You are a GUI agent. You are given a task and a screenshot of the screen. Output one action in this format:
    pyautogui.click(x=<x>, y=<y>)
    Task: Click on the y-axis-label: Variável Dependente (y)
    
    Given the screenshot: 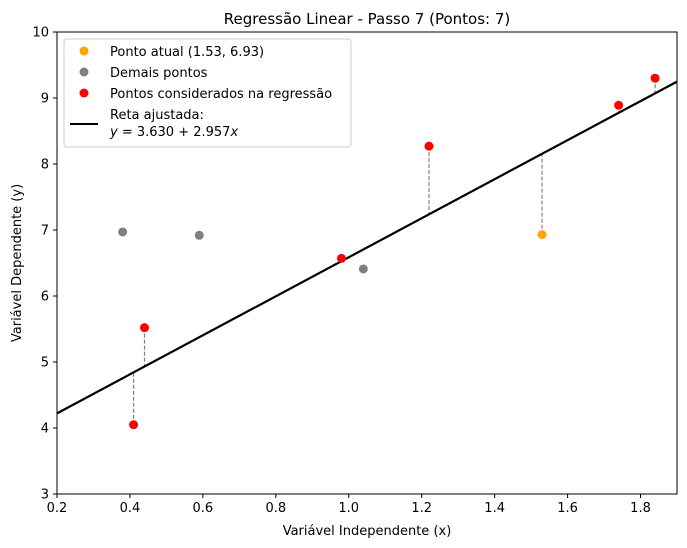 What is the action you would take?
    pyautogui.click(x=17, y=263)
    